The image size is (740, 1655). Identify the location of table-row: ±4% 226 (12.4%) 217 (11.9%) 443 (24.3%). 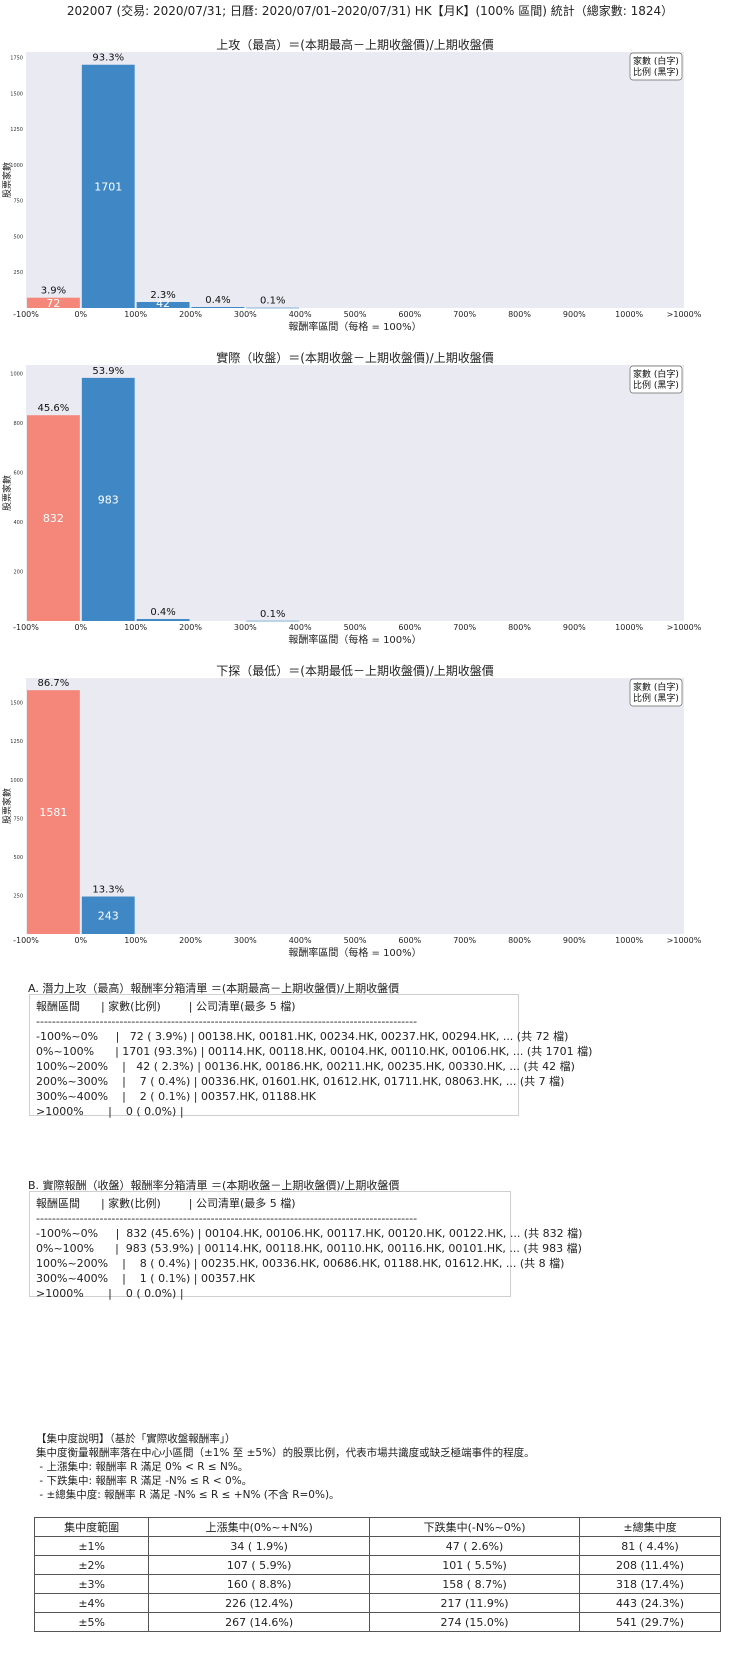
(377, 1603).